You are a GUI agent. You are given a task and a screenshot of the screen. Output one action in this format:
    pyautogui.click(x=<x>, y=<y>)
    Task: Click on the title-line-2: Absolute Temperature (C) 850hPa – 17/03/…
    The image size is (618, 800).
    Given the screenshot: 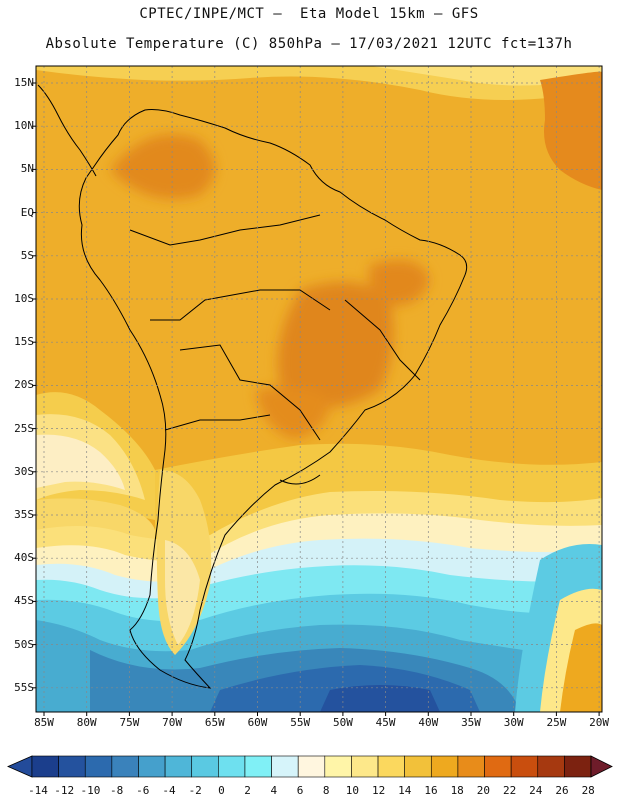 What is the action you would take?
    pyautogui.click(x=309, y=44)
    